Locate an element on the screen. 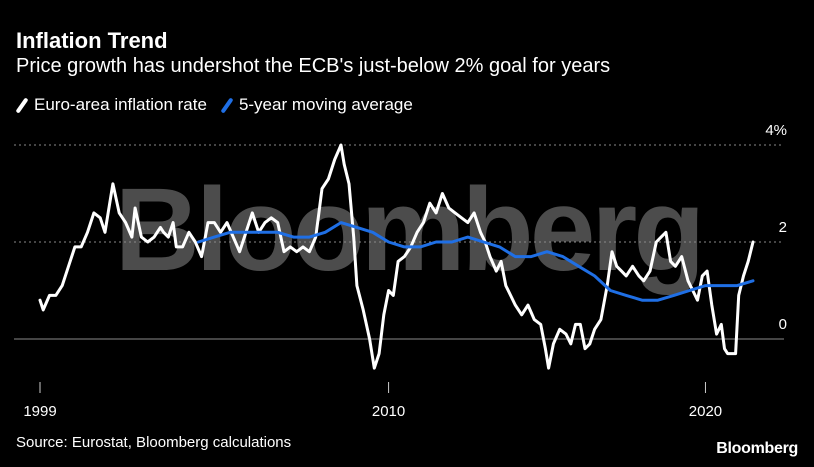 This screenshot has height=467, width=814. x-tick-label-0: 1999 is located at coordinates (39, 411).